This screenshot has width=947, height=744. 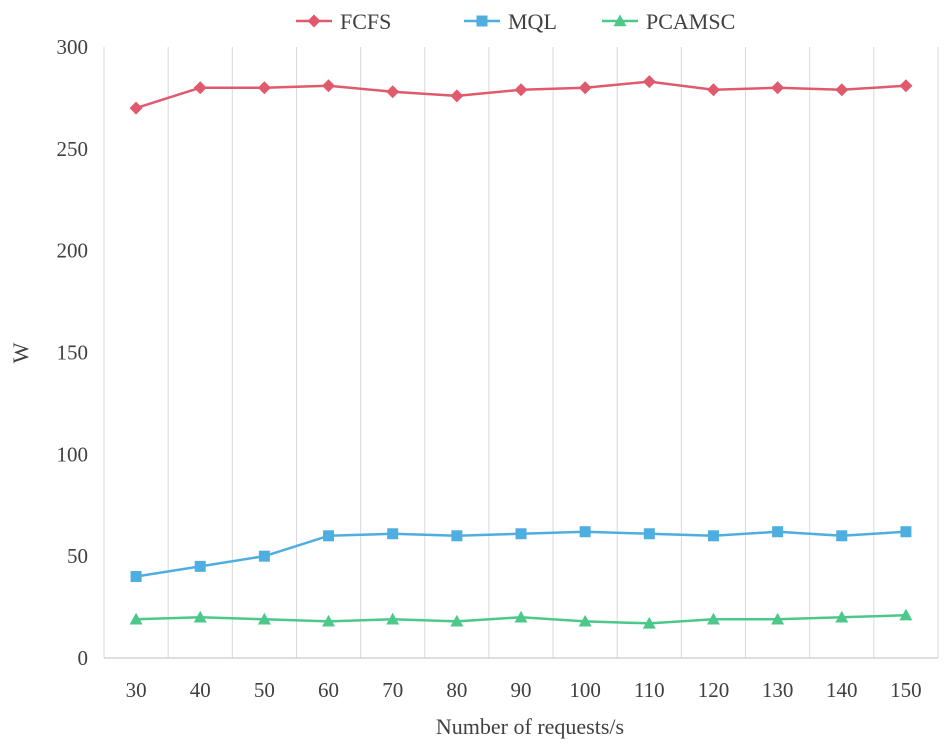 What do you see at coordinates (73, 149) in the screenshot?
I see `y-tick-label: 250` at bounding box center [73, 149].